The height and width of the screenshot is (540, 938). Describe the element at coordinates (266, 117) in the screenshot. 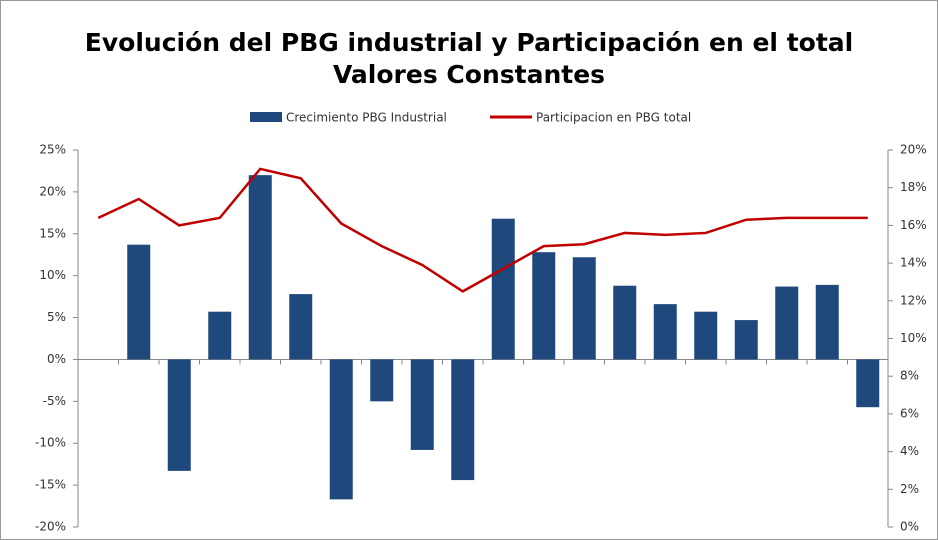

I see `legend-swatch` at that location.